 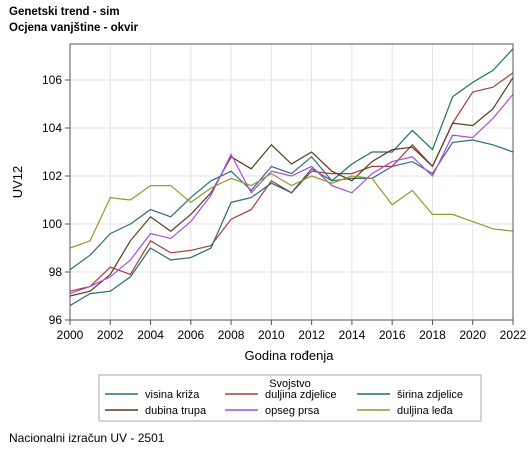 What do you see at coordinates (176, 411) in the screenshot?
I see `legend-entry: dubina trupa` at bounding box center [176, 411].